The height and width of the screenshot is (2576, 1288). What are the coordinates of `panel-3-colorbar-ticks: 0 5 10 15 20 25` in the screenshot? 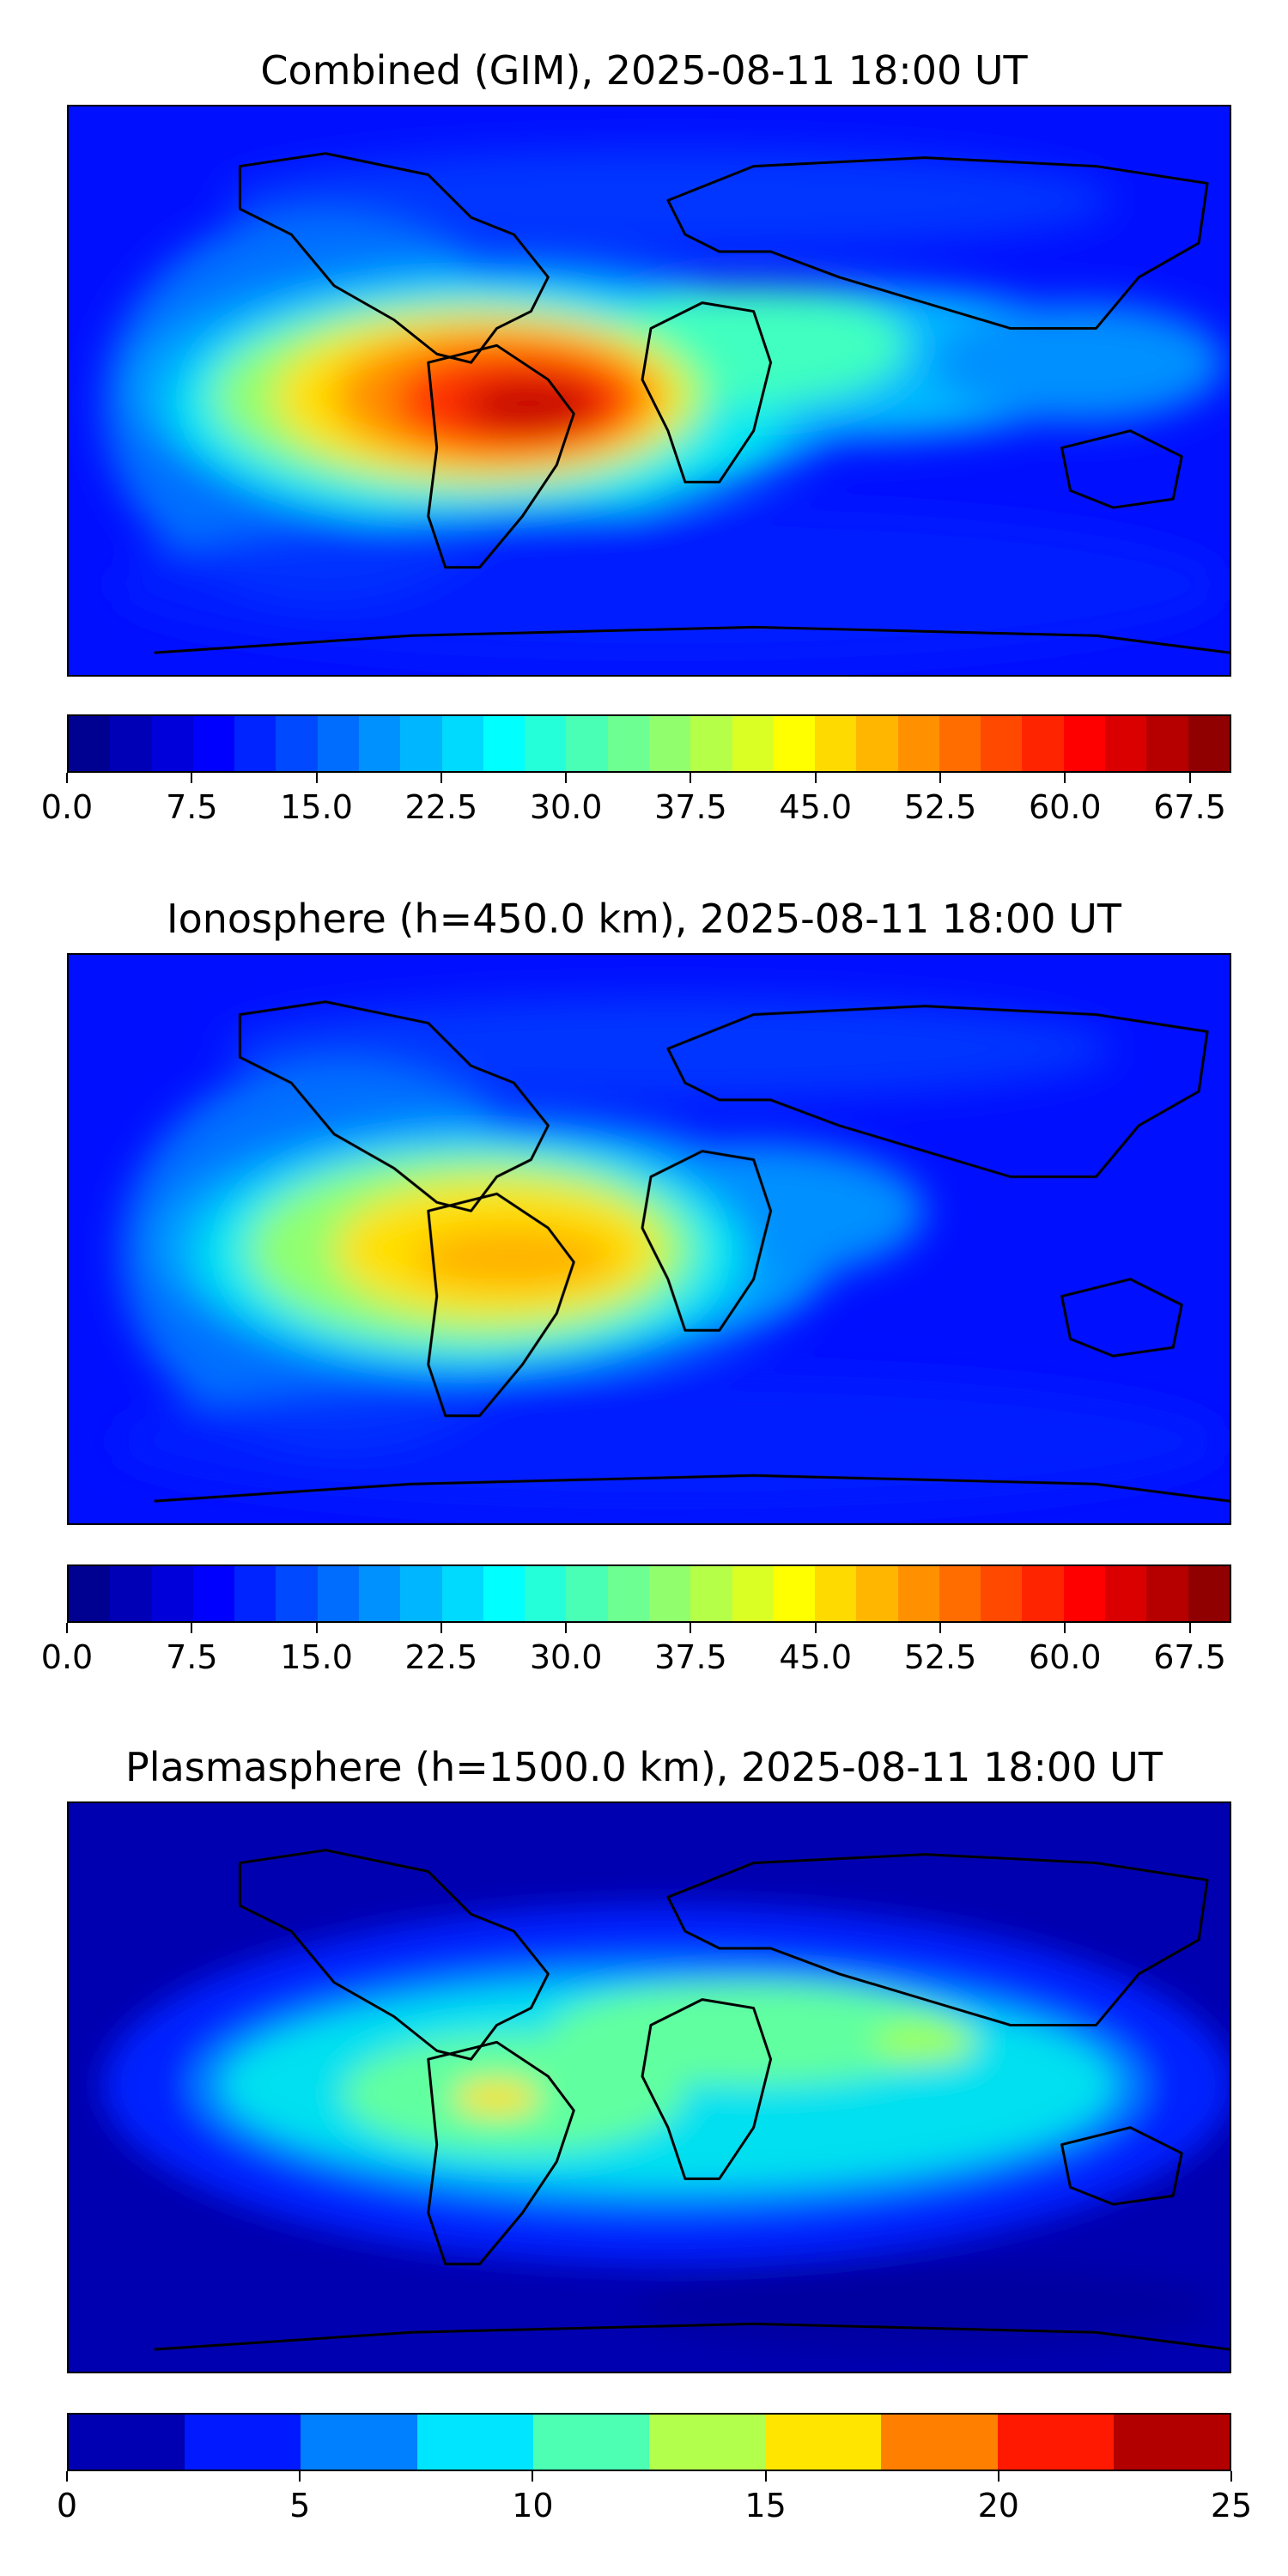 It's located at (654, 2497).